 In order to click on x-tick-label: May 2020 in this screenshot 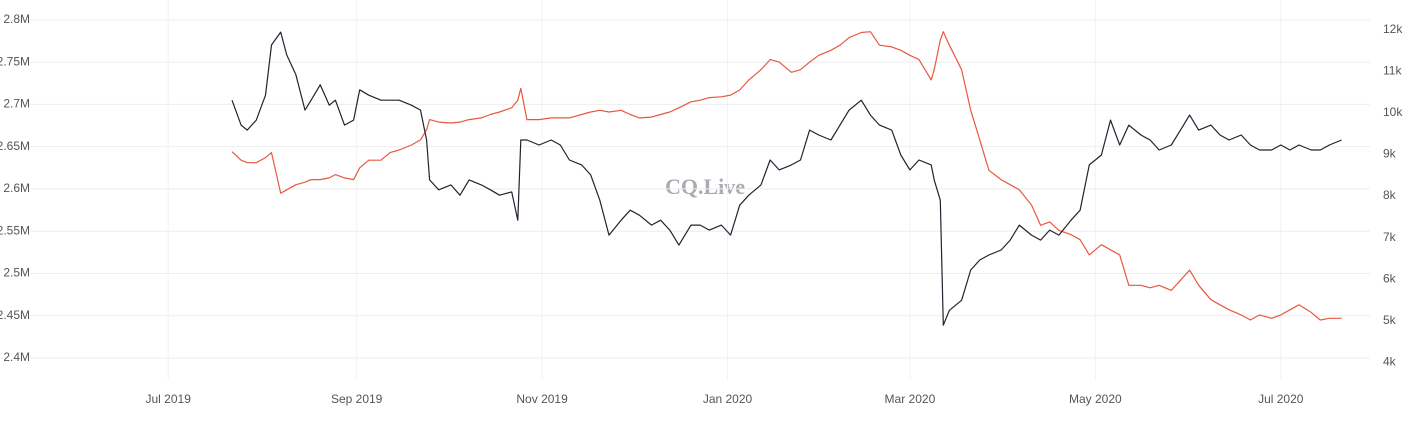, I will do `click(1095, 399)`.